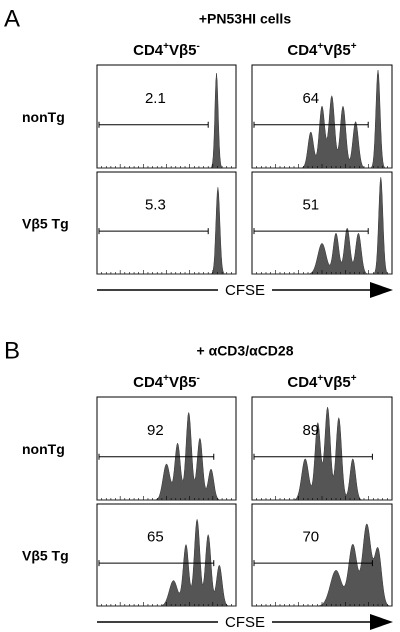  What do you see at coordinates (155, 98) in the screenshot?
I see `gate-percent: 2.1` at bounding box center [155, 98].